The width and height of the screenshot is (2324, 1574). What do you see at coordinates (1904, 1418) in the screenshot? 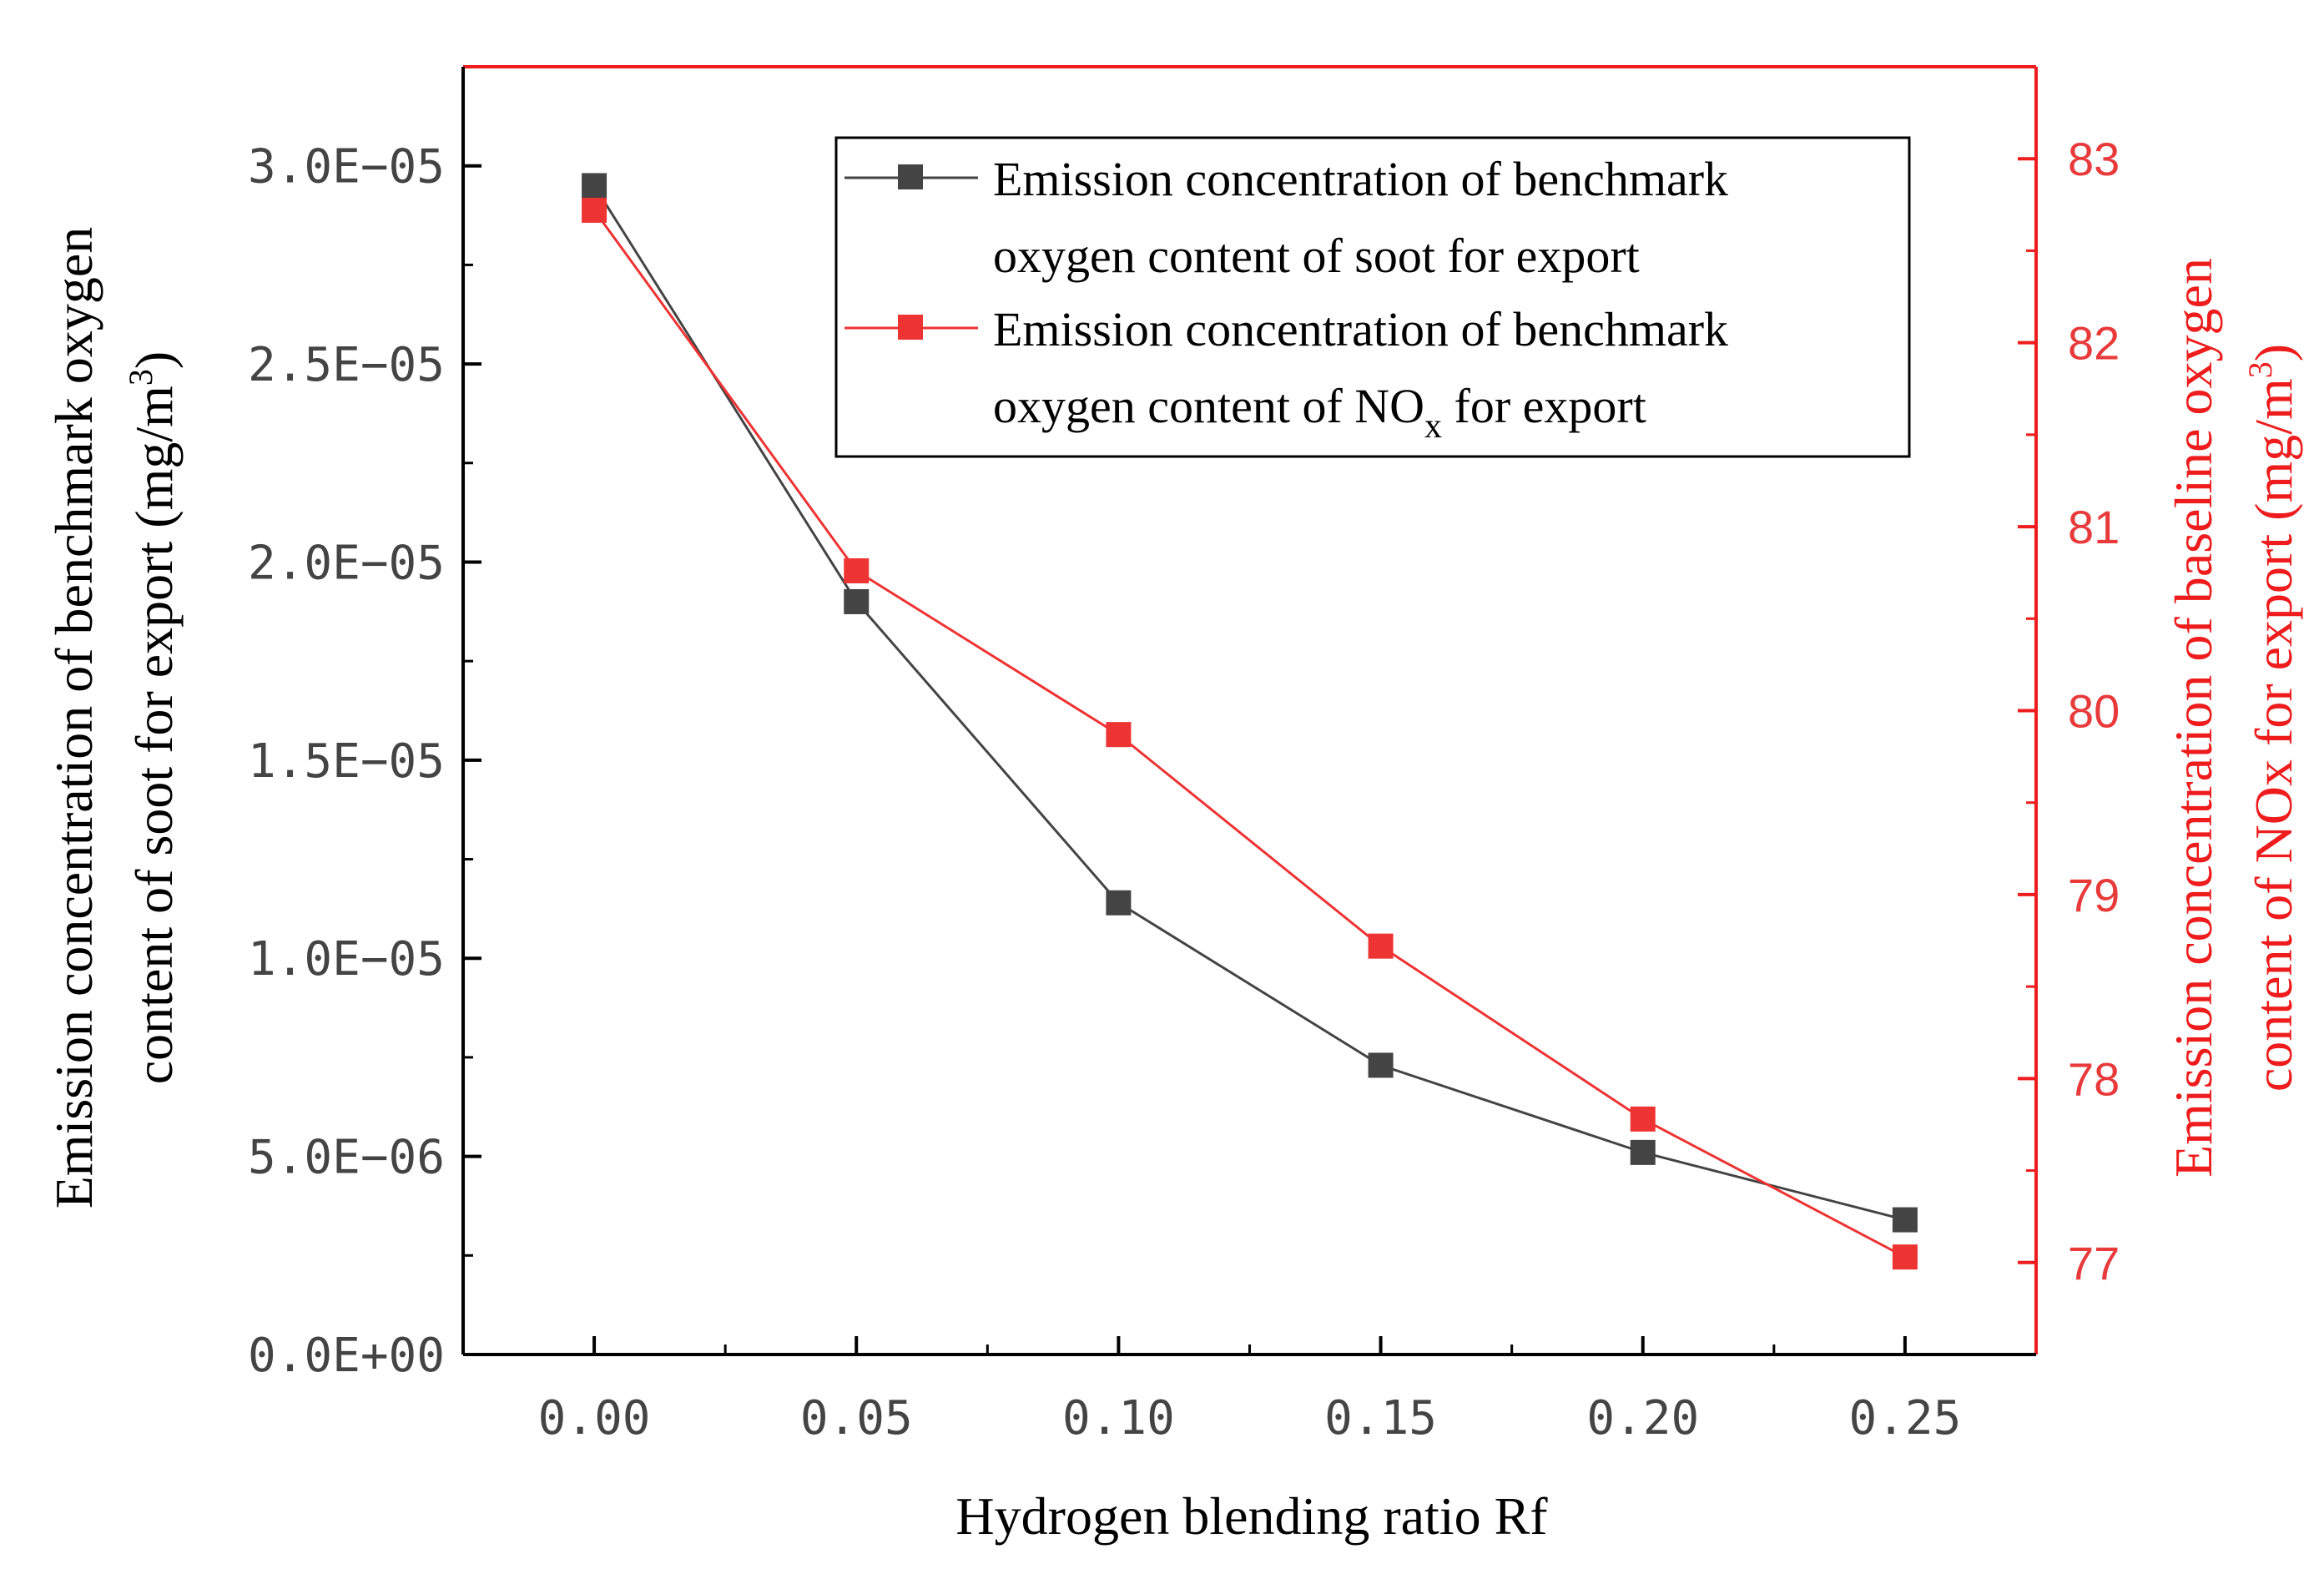
I see `x-tick-label: 0.25` at bounding box center [1904, 1418].